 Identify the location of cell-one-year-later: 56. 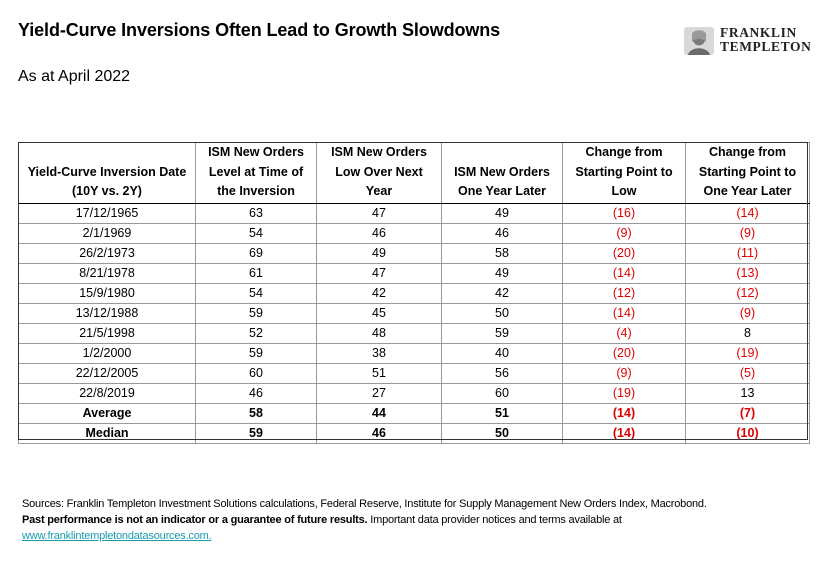
(502, 373).